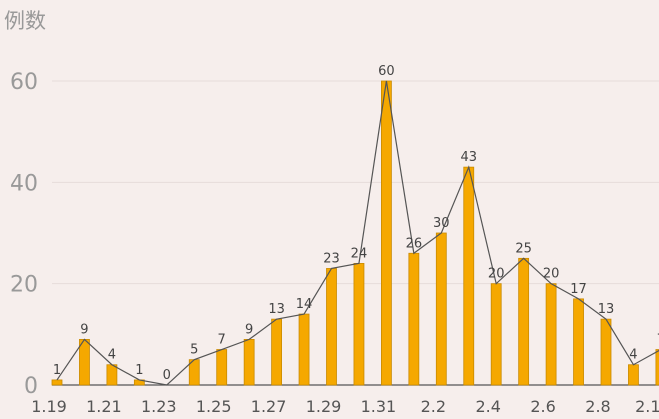  What do you see at coordinates (31, 386) in the screenshot?
I see `y-tick-label: 0` at bounding box center [31, 386].